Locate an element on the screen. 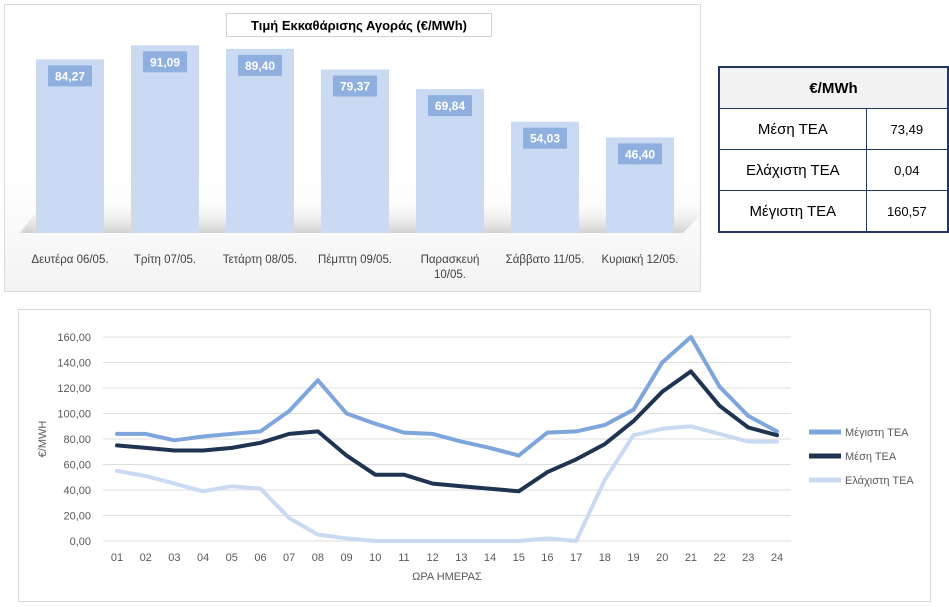  y-axis-title: €/MWH is located at coordinates (43, 439).